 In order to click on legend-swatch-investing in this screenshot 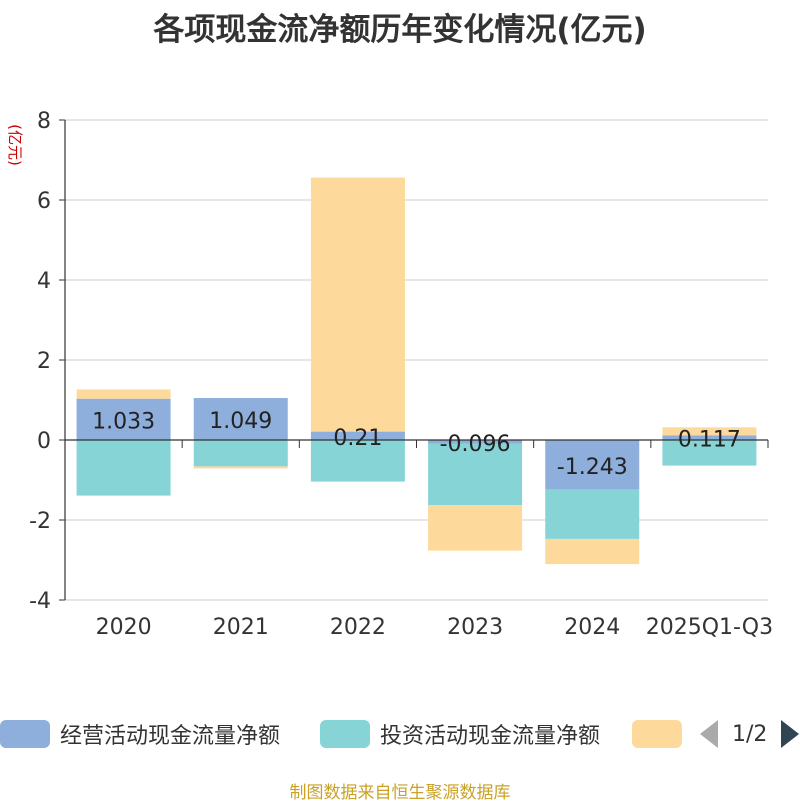, I will do `click(345, 734)`.